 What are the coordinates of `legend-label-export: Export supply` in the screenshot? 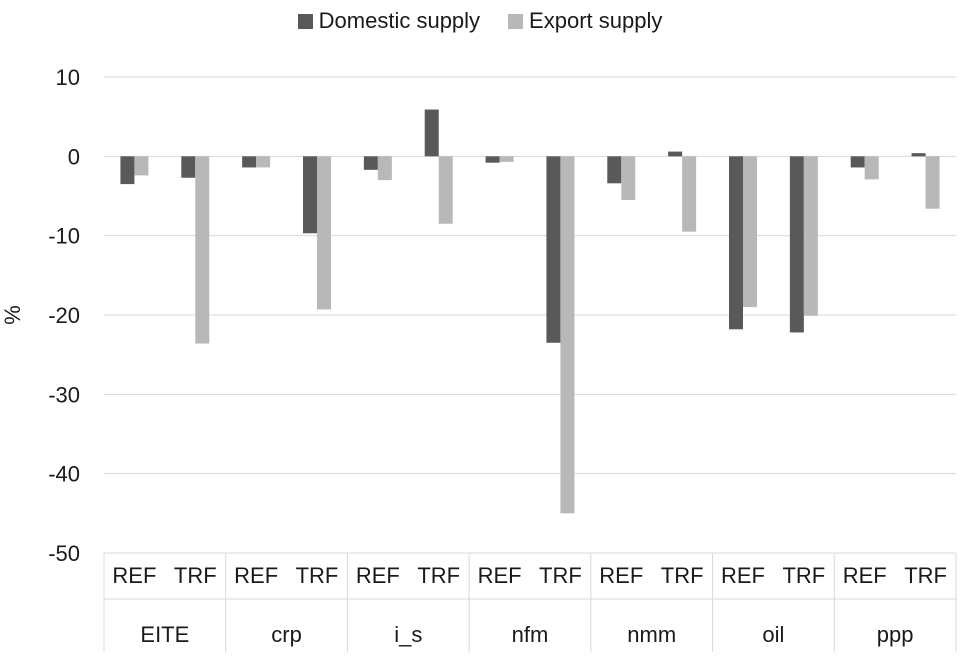 It's located at (596, 20).